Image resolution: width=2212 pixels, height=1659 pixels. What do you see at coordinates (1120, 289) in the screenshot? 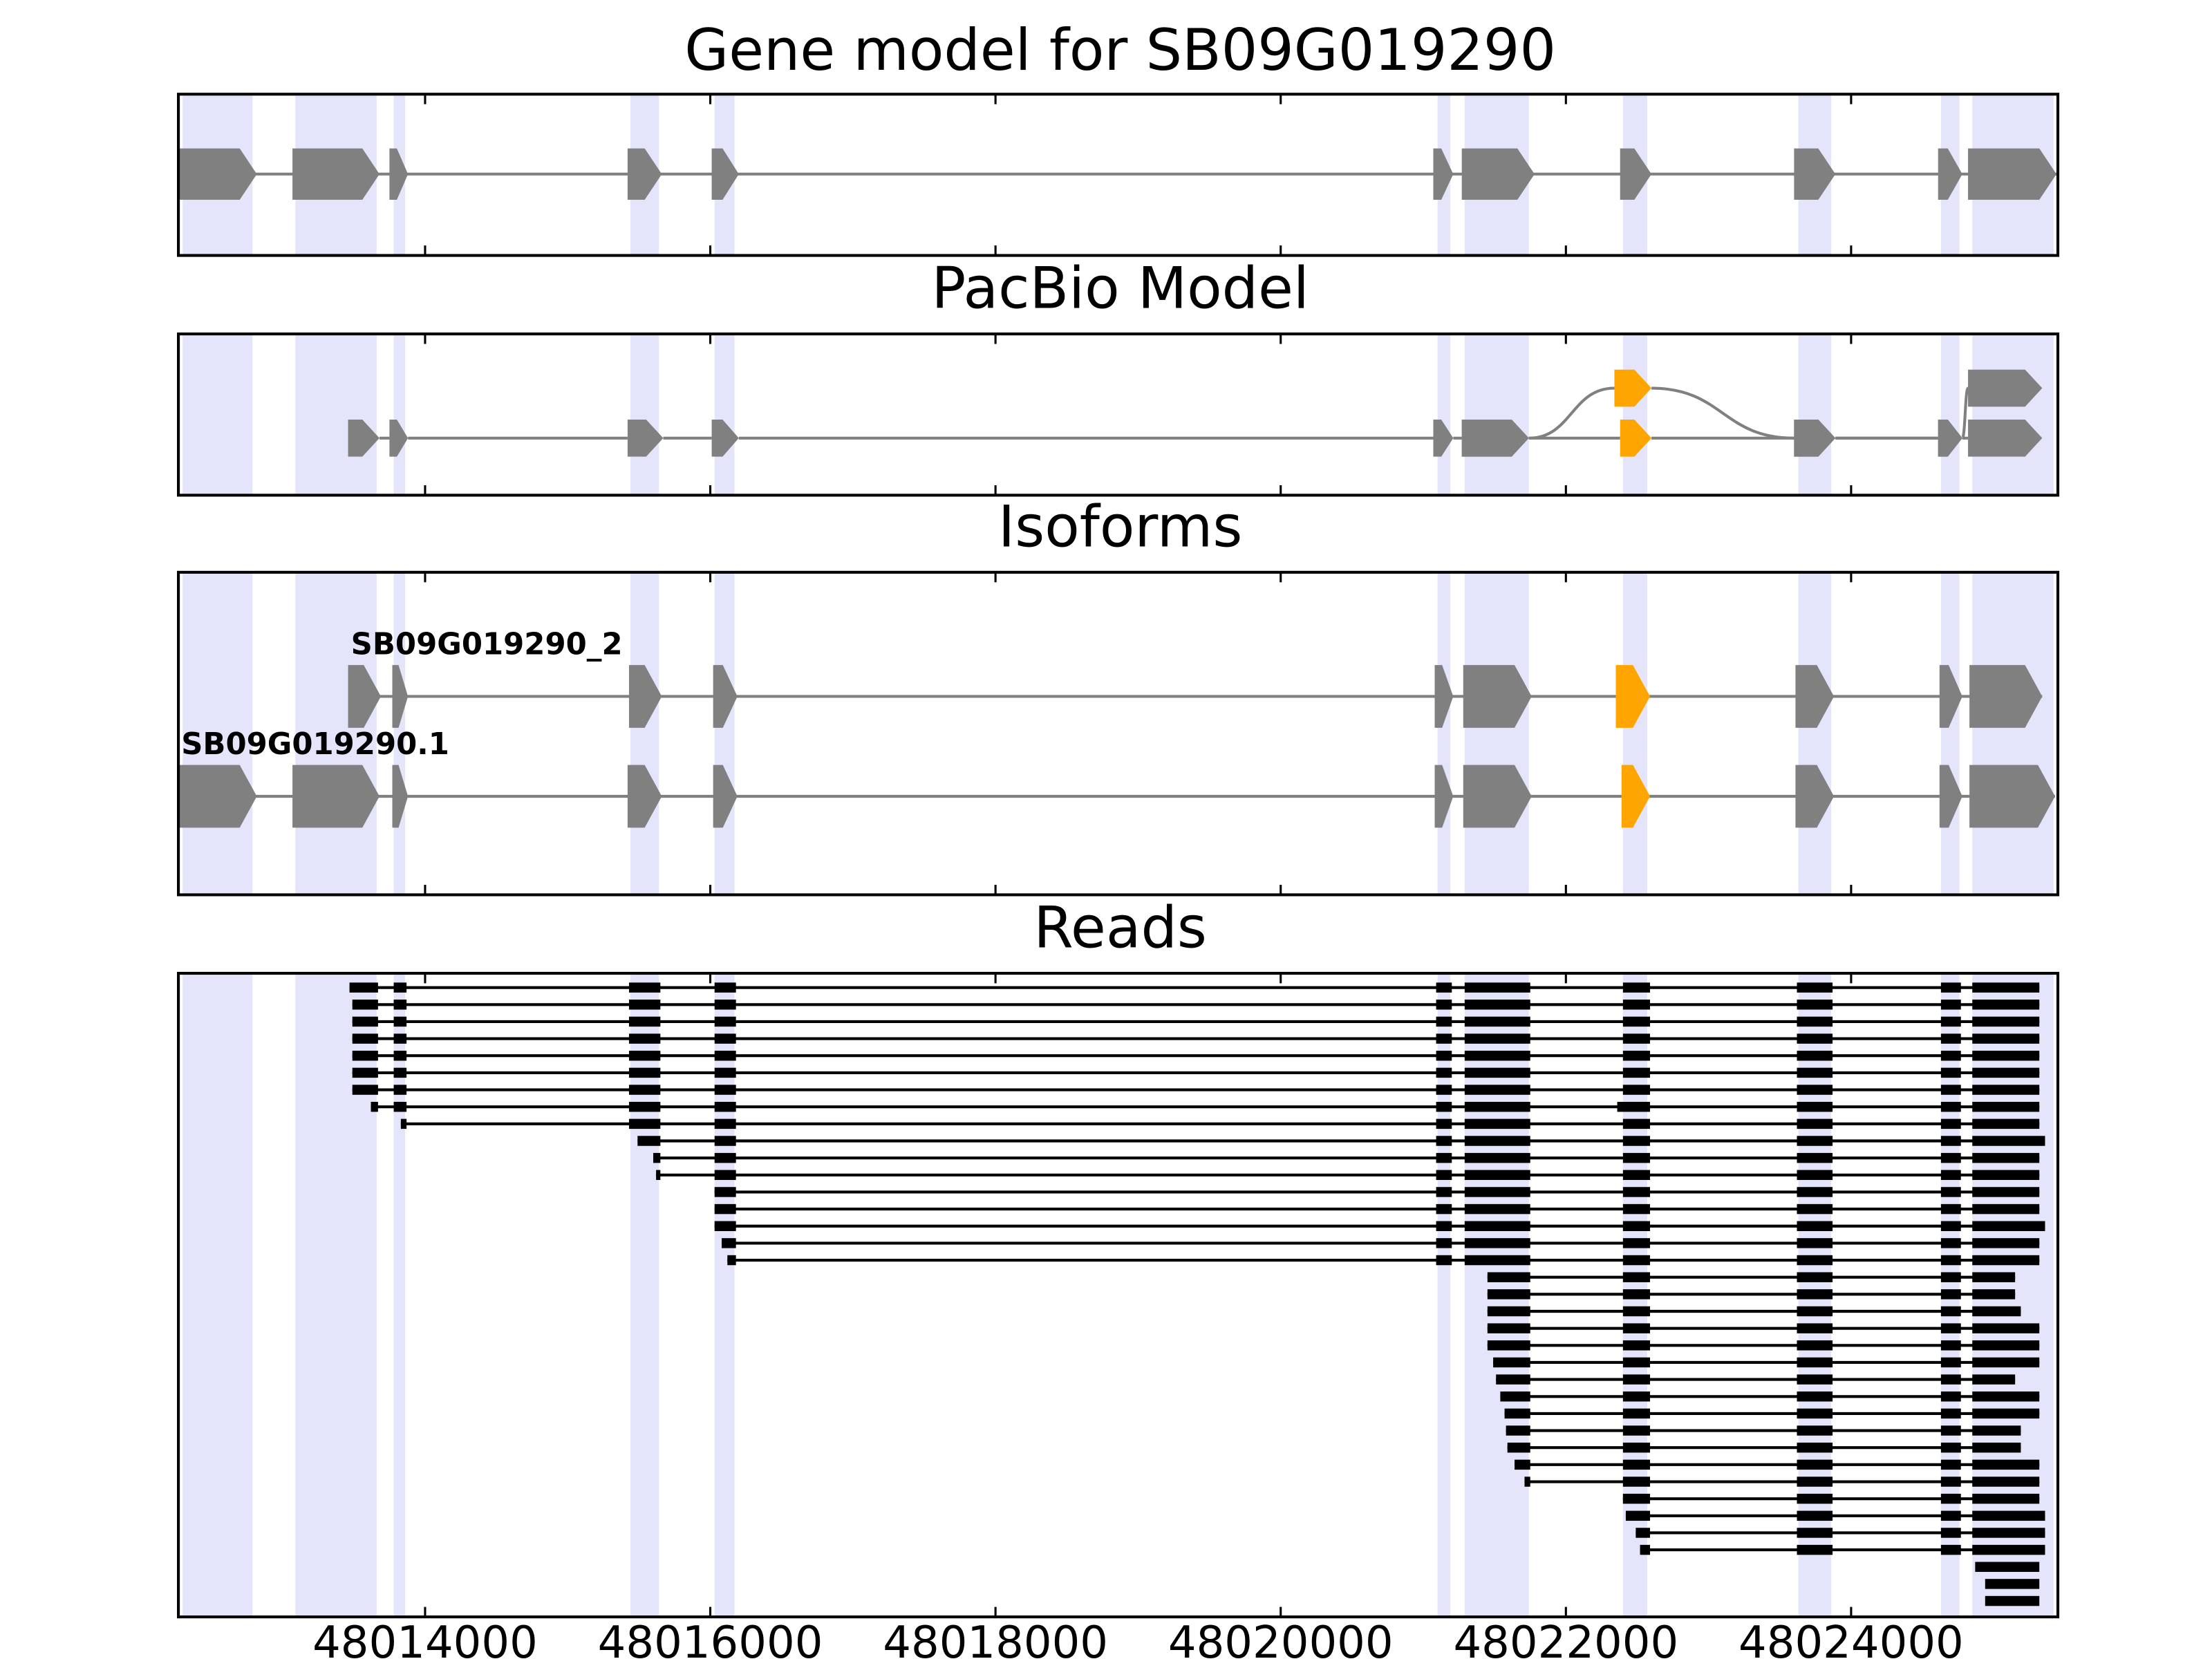
I see `panel-title: PacBio Model` at bounding box center [1120, 289].